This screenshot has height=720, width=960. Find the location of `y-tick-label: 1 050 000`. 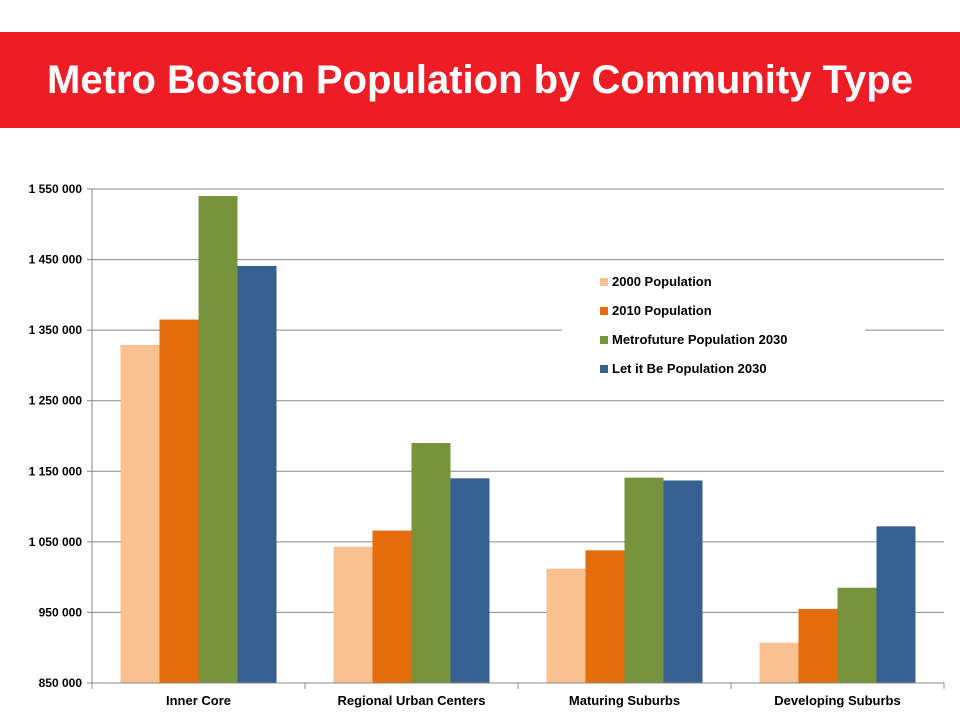

y-tick-label: 1 050 000 is located at coordinates (56, 542).